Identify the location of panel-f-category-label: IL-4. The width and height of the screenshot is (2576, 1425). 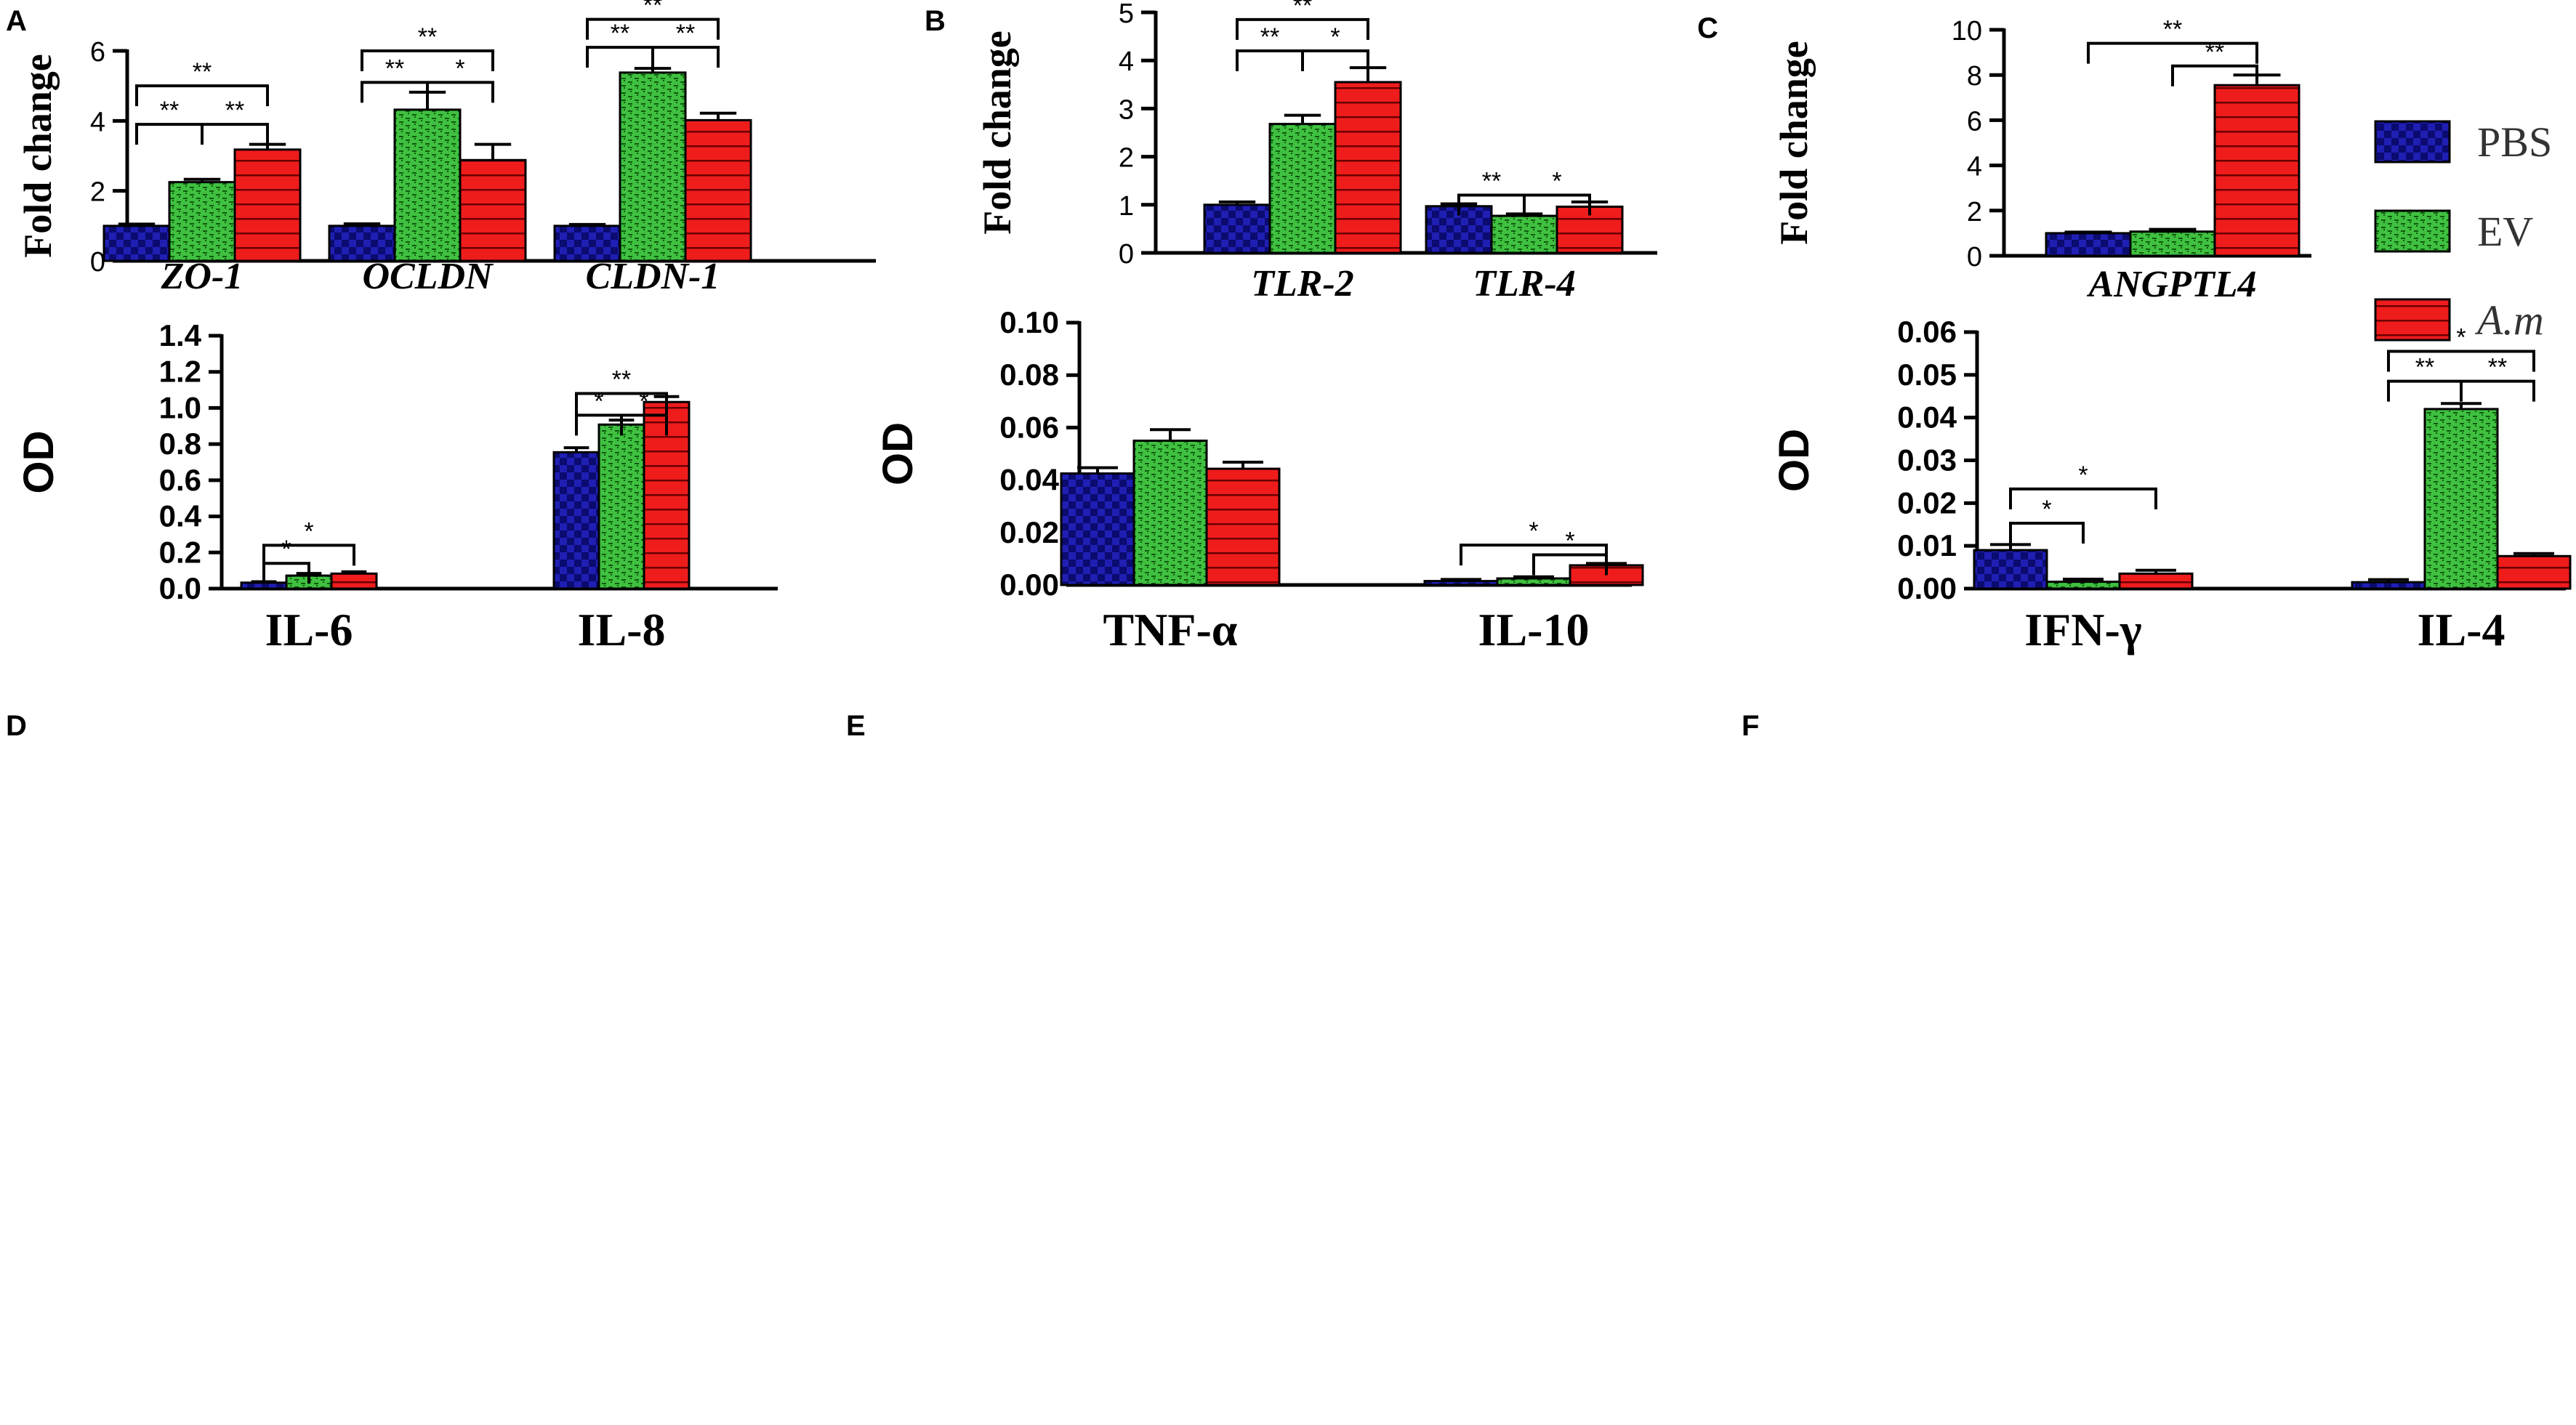
(2461, 629).